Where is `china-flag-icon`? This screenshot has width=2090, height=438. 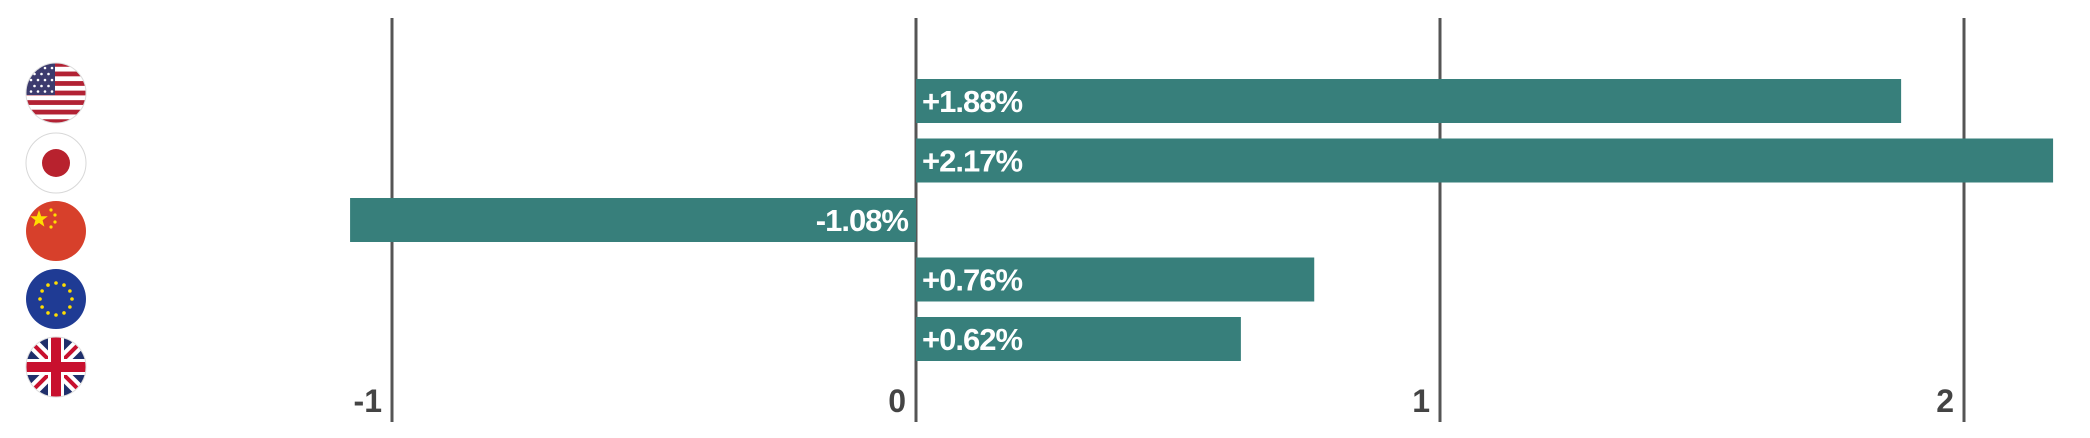
china-flag-icon is located at coordinates (56, 231).